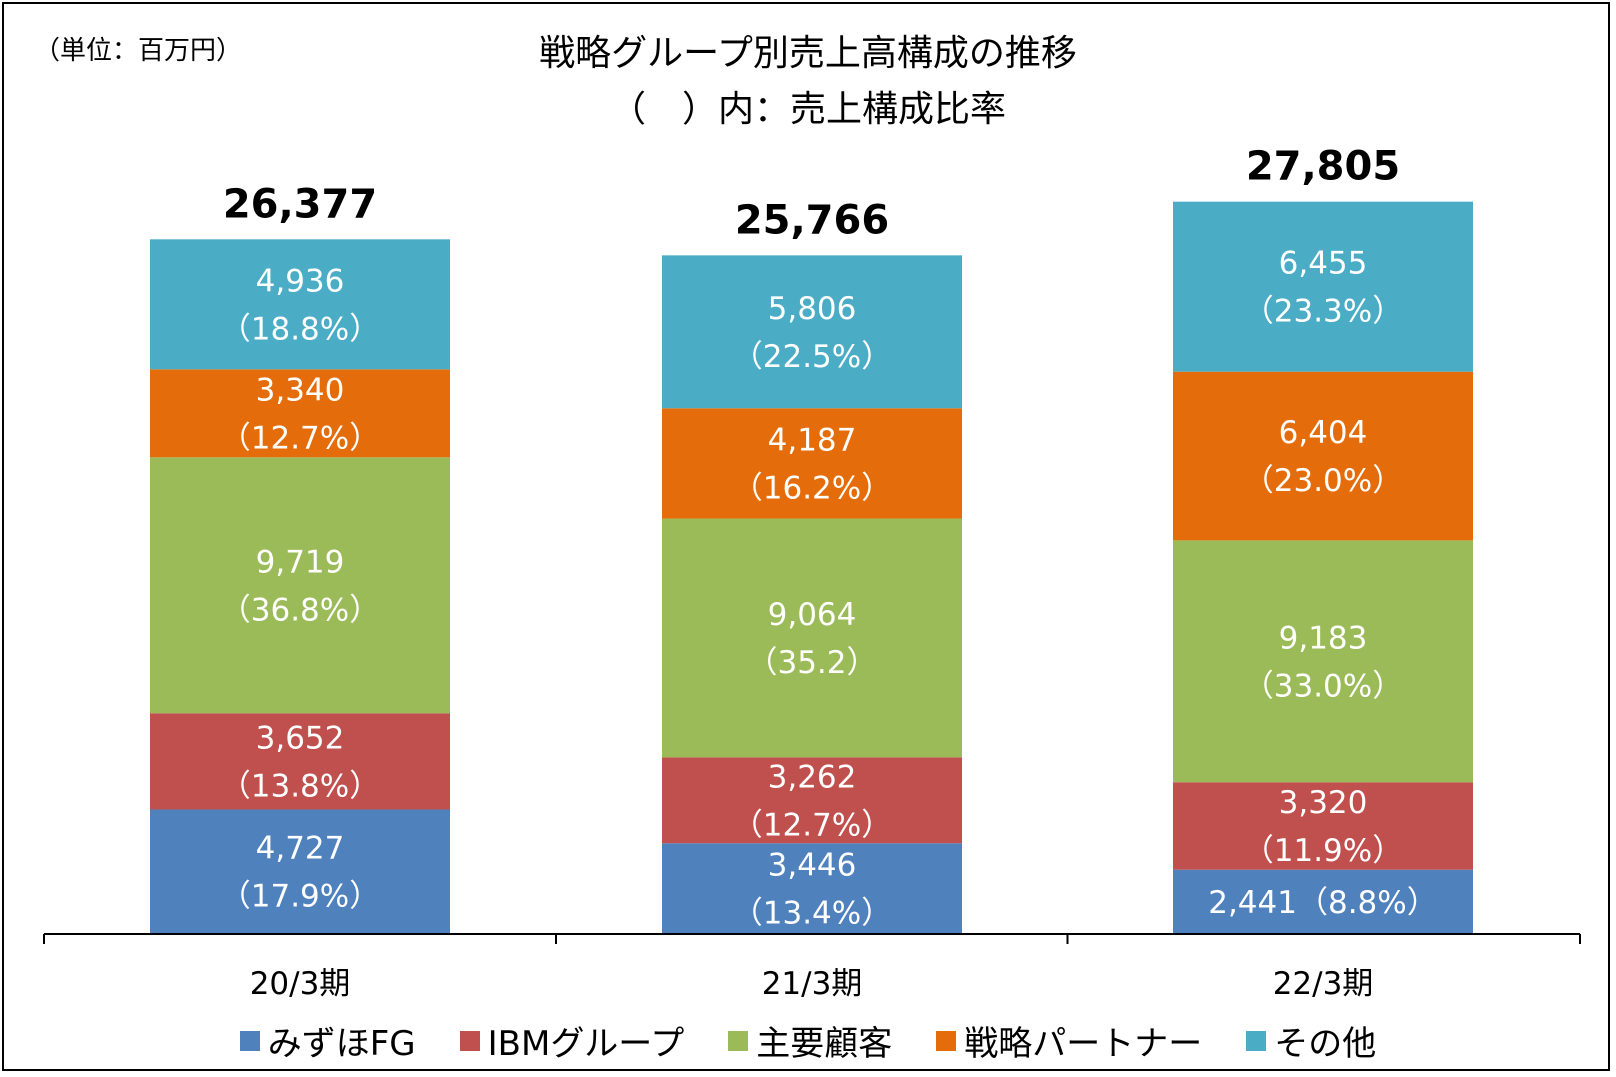  What do you see at coordinates (300, 281) in the screenshot?
I see `data-label-5-1-1: 4,936` at bounding box center [300, 281].